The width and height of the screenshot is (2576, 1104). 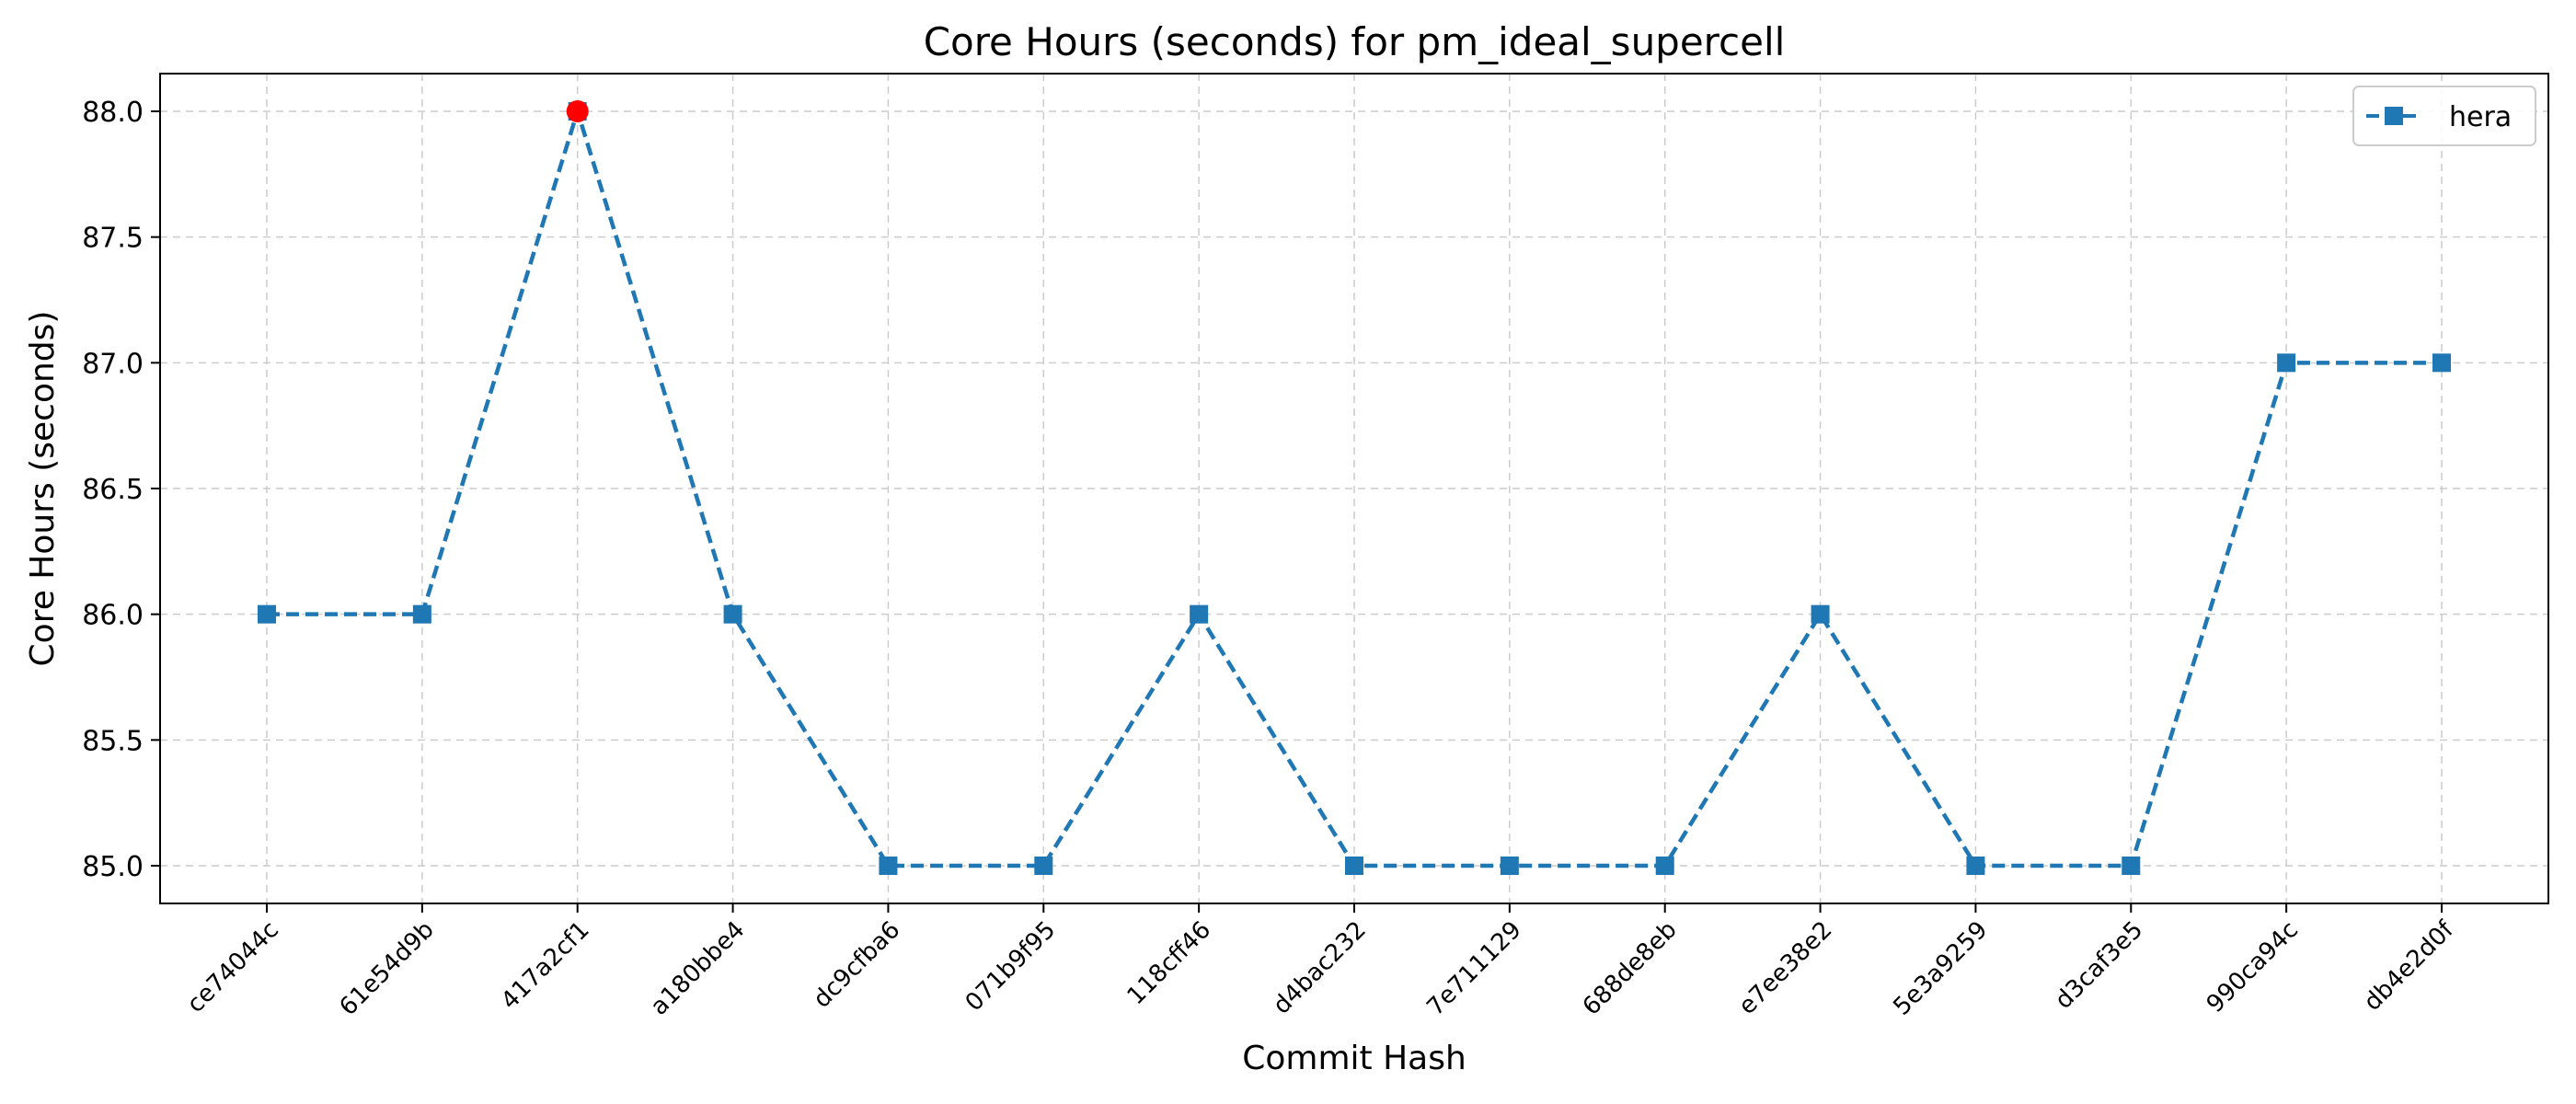 I want to click on x-tick-label: 5e3a9259, so click(x=1940, y=968).